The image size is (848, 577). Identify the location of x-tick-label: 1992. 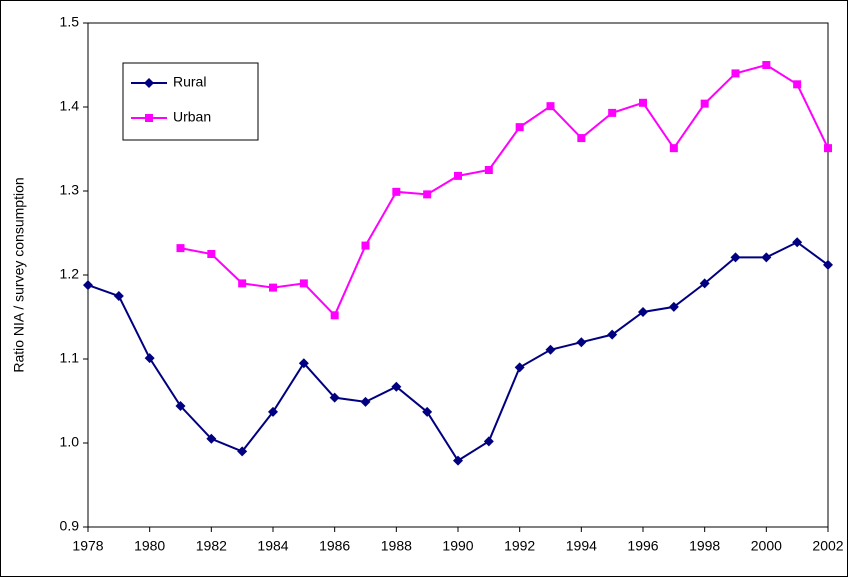
(519, 546).